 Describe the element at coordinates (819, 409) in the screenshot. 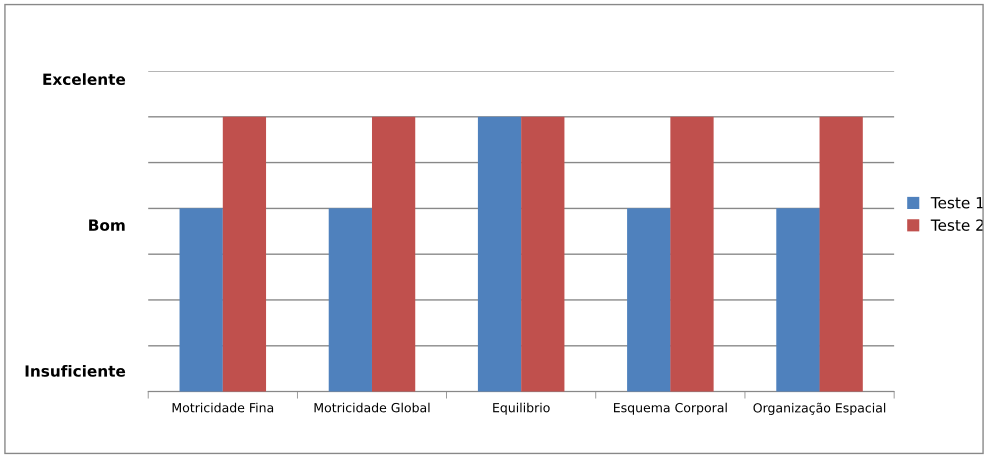

I see `x-tick-label: Organização Espacial` at that location.